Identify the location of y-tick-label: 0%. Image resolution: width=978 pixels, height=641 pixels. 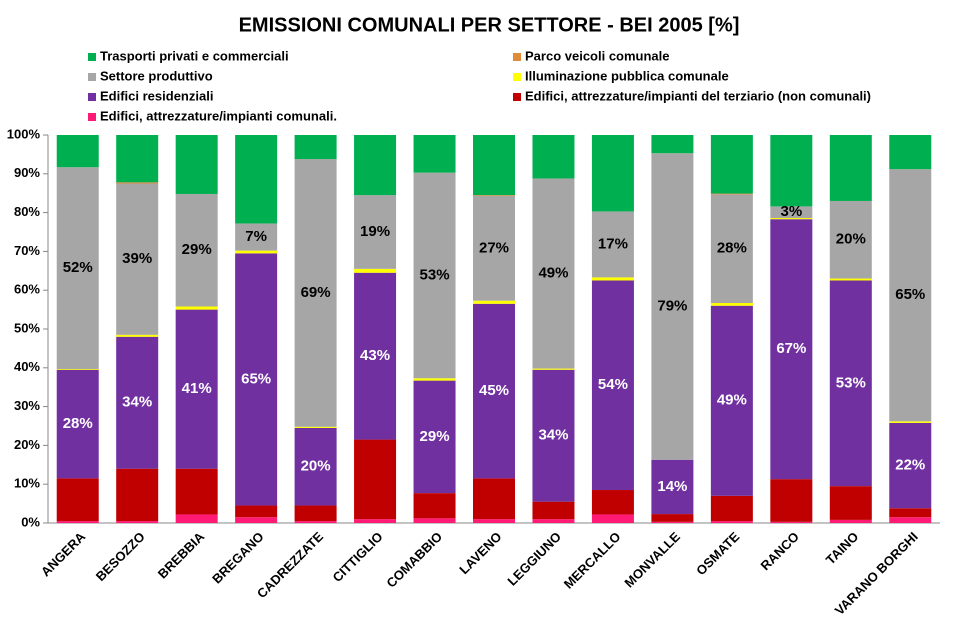
(30, 521).